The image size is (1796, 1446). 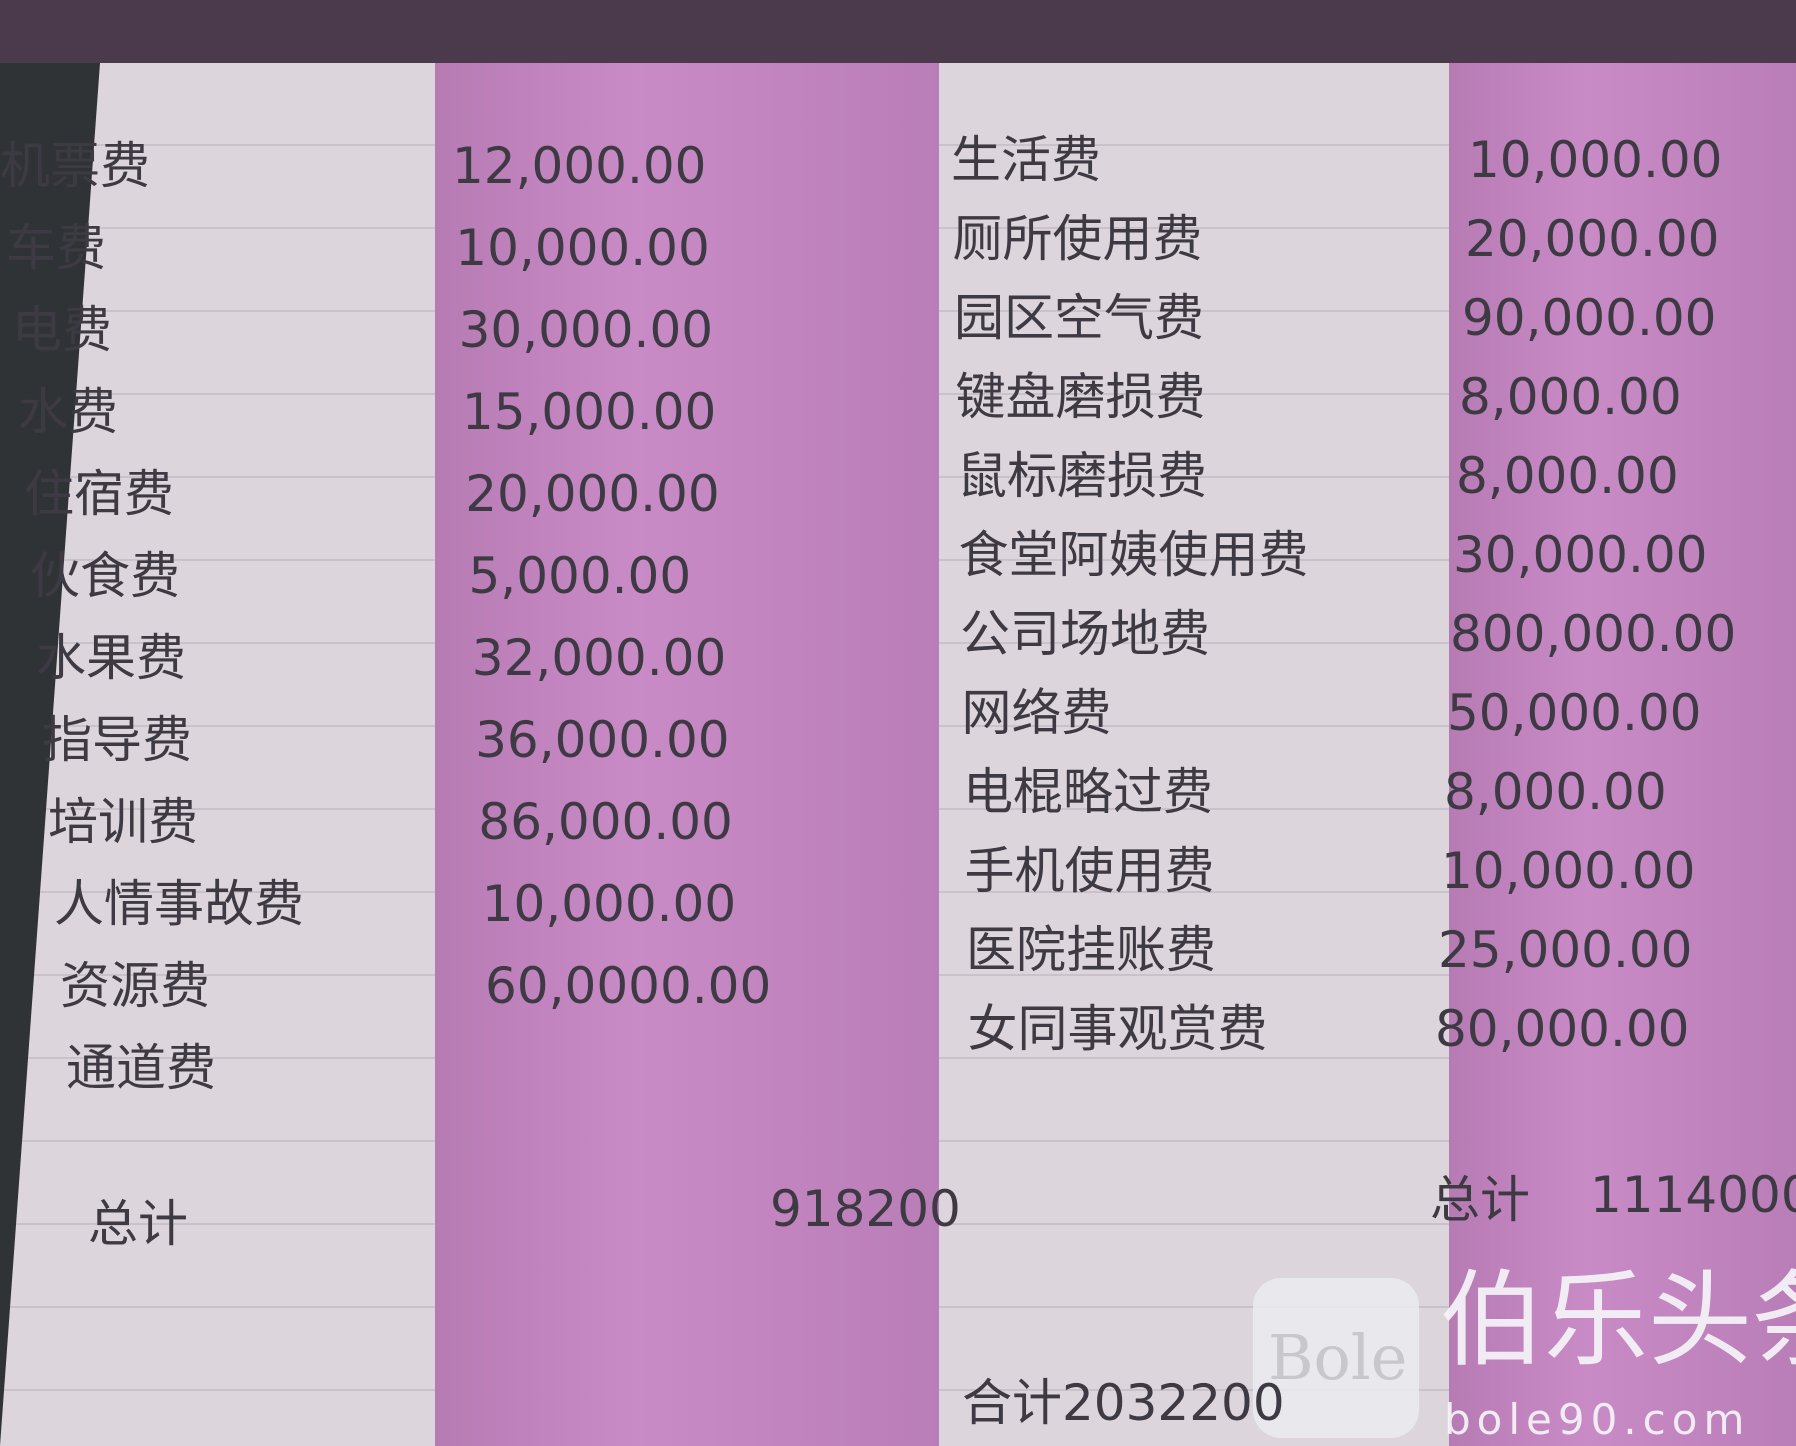 What do you see at coordinates (602, 740) in the screenshot?
I see `row-value: 36,000.00` at bounding box center [602, 740].